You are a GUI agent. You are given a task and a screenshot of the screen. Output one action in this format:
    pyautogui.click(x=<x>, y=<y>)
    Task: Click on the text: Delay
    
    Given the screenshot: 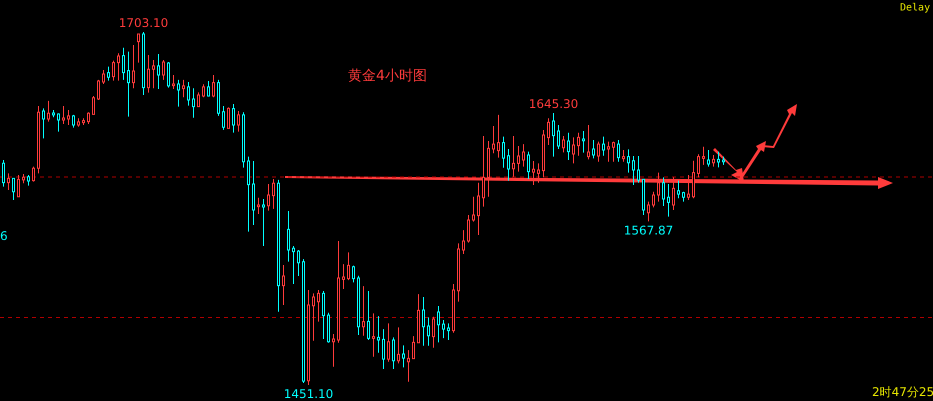 What is the action you would take?
    pyautogui.click(x=915, y=8)
    